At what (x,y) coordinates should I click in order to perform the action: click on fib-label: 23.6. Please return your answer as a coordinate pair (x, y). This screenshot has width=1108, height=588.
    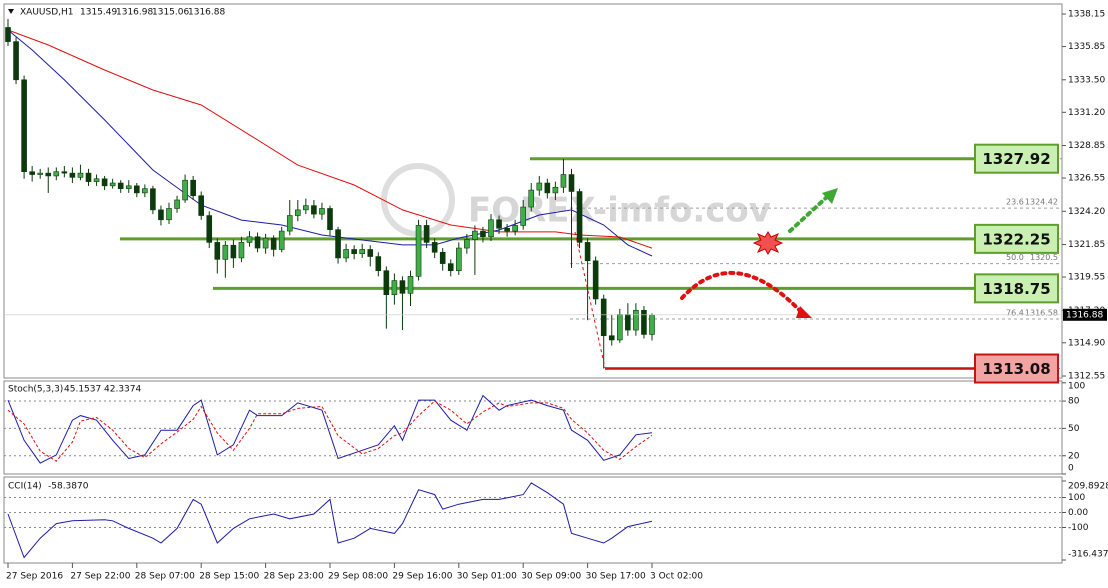
    Looking at the image, I should click on (1015, 202).